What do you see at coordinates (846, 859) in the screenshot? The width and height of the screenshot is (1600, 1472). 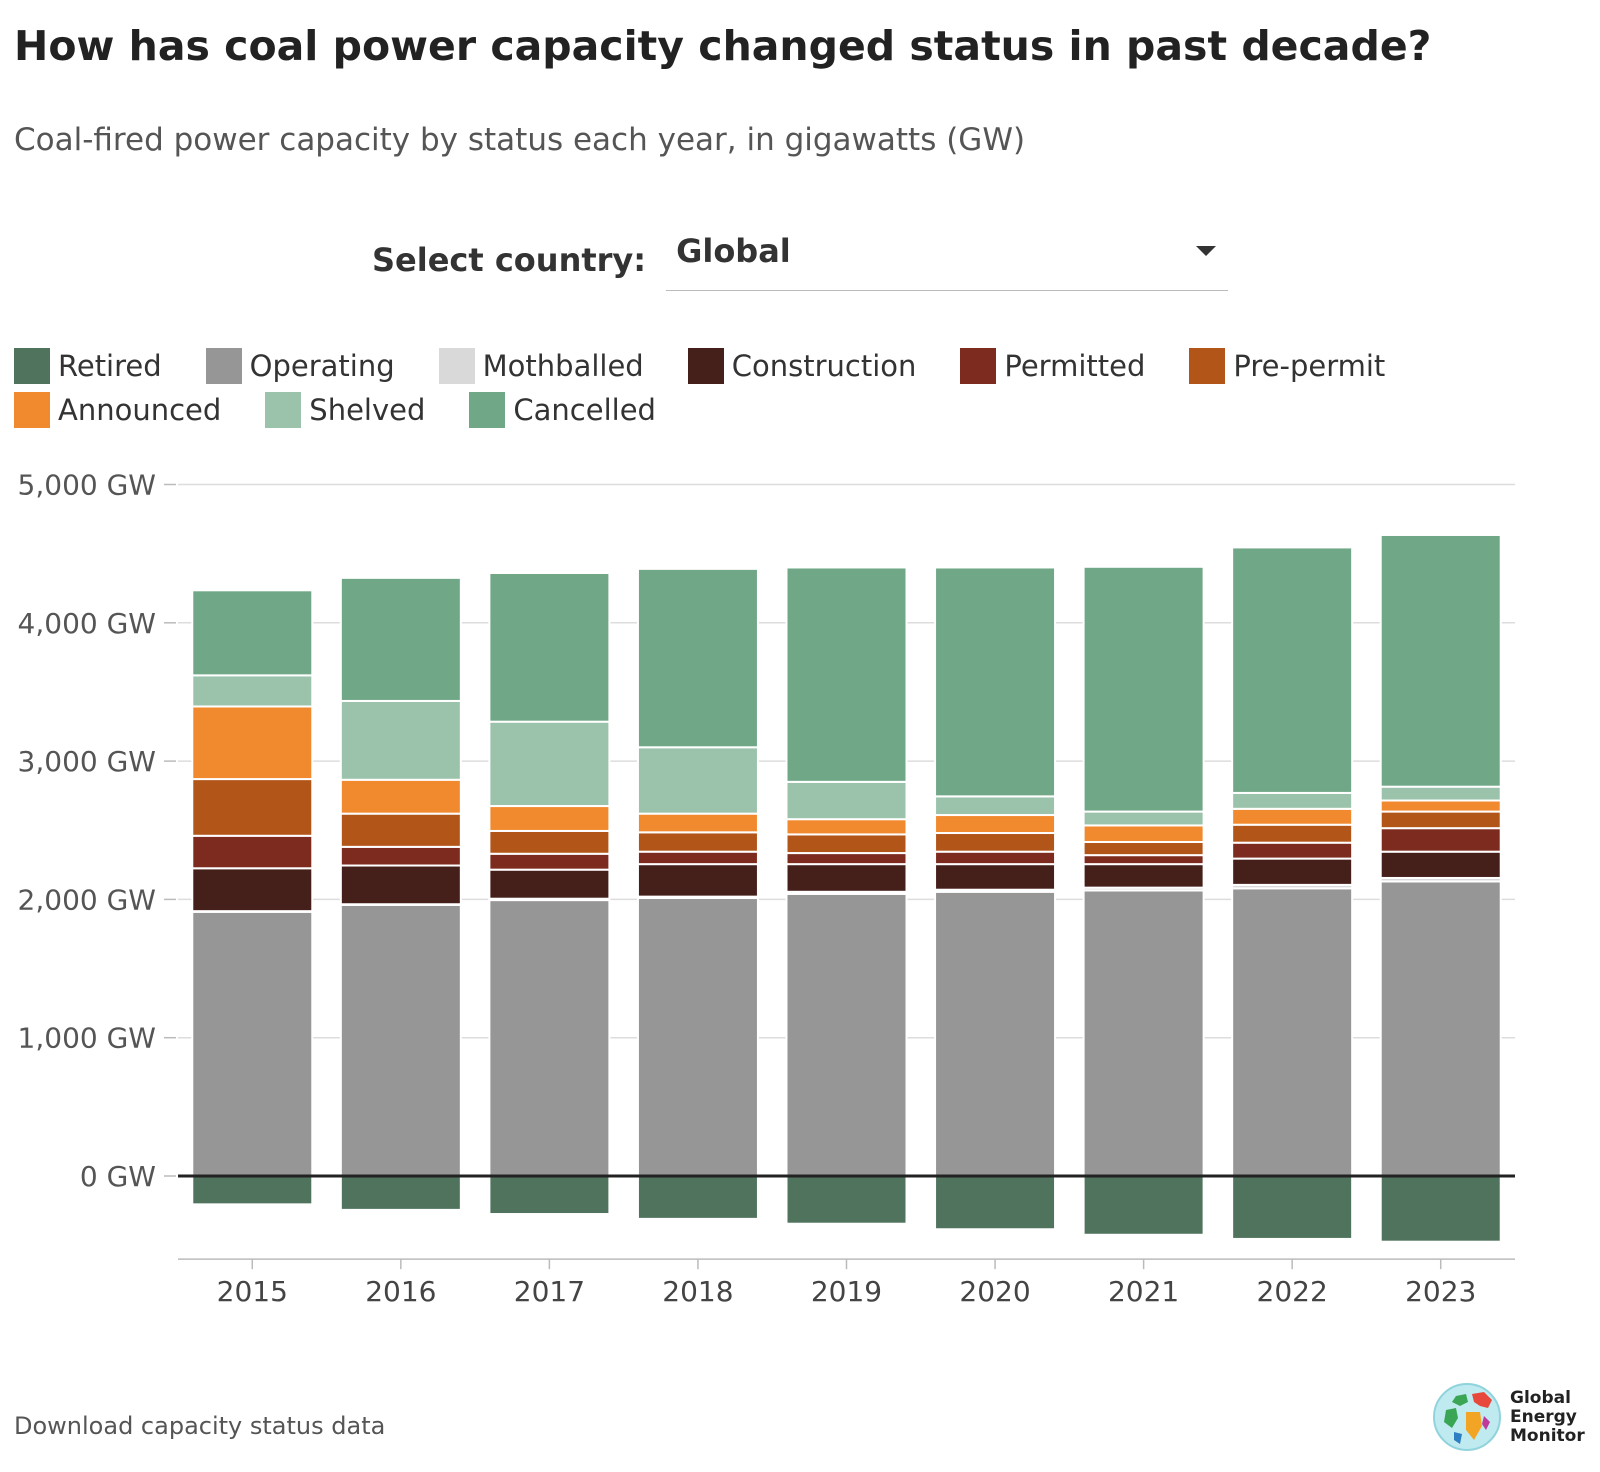 I see `bar-segment-permitted-2019` at bounding box center [846, 859].